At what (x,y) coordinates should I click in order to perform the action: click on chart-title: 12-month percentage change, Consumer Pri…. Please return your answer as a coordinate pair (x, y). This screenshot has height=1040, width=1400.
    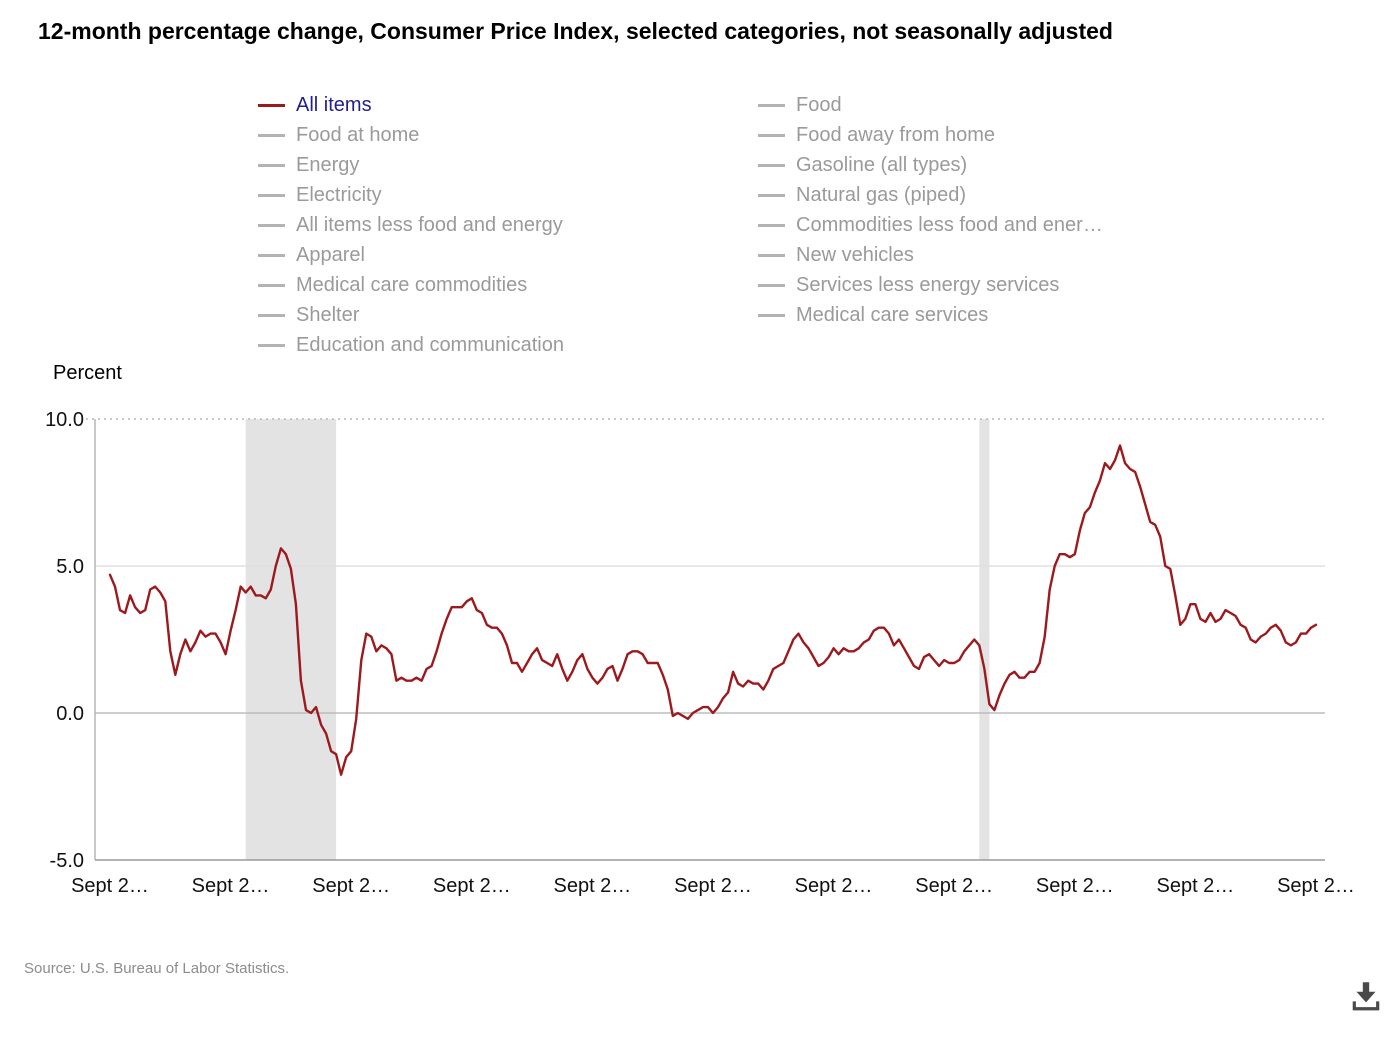
    Looking at the image, I should click on (575, 31).